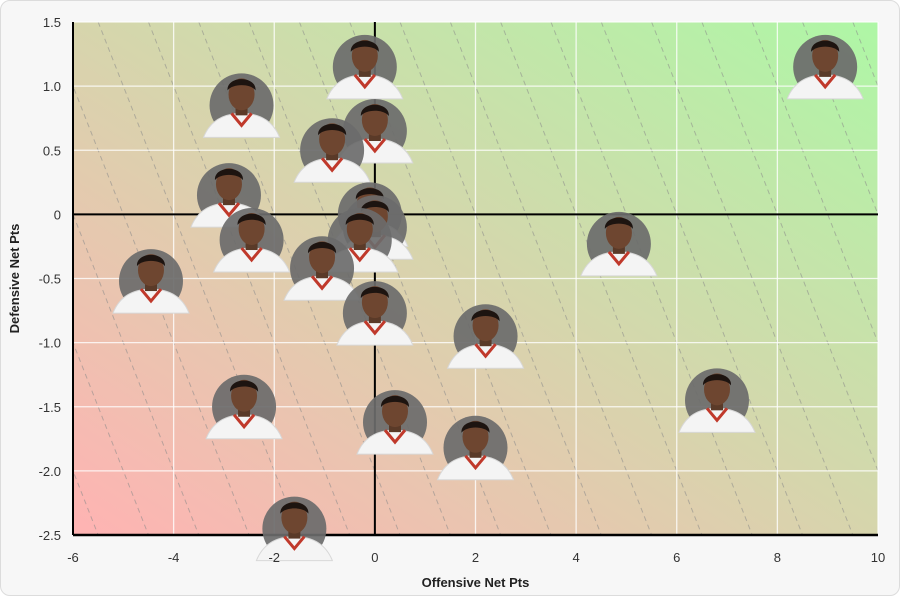  What do you see at coordinates (174, 557) in the screenshot?
I see `x-tick-label: -4` at bounding box center [174, 557].